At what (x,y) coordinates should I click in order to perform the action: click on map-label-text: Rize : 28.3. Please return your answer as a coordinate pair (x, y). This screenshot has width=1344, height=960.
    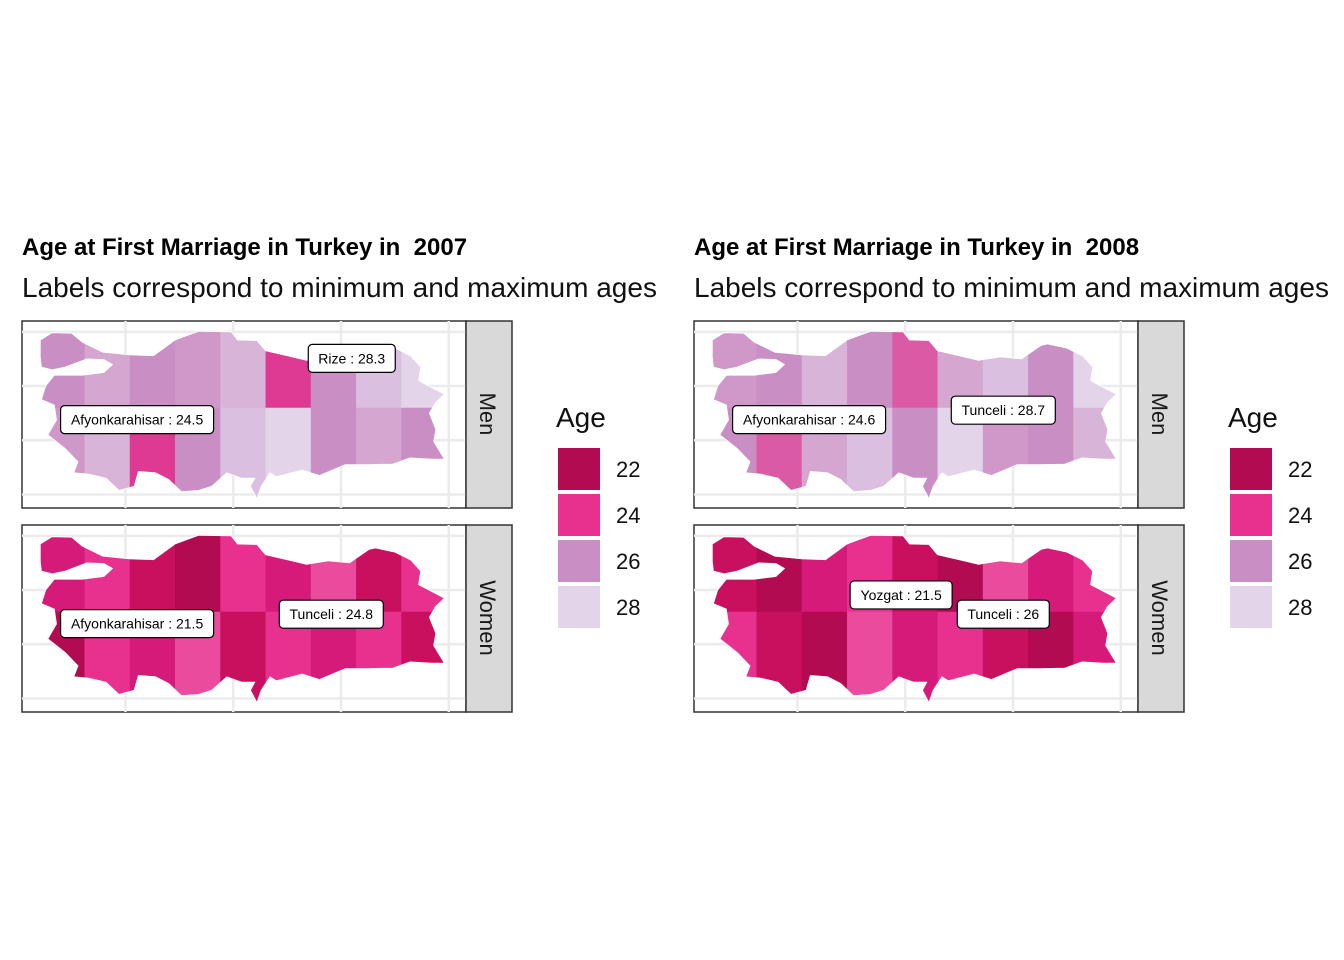
    Looking at the image, I should click on (351, 358).